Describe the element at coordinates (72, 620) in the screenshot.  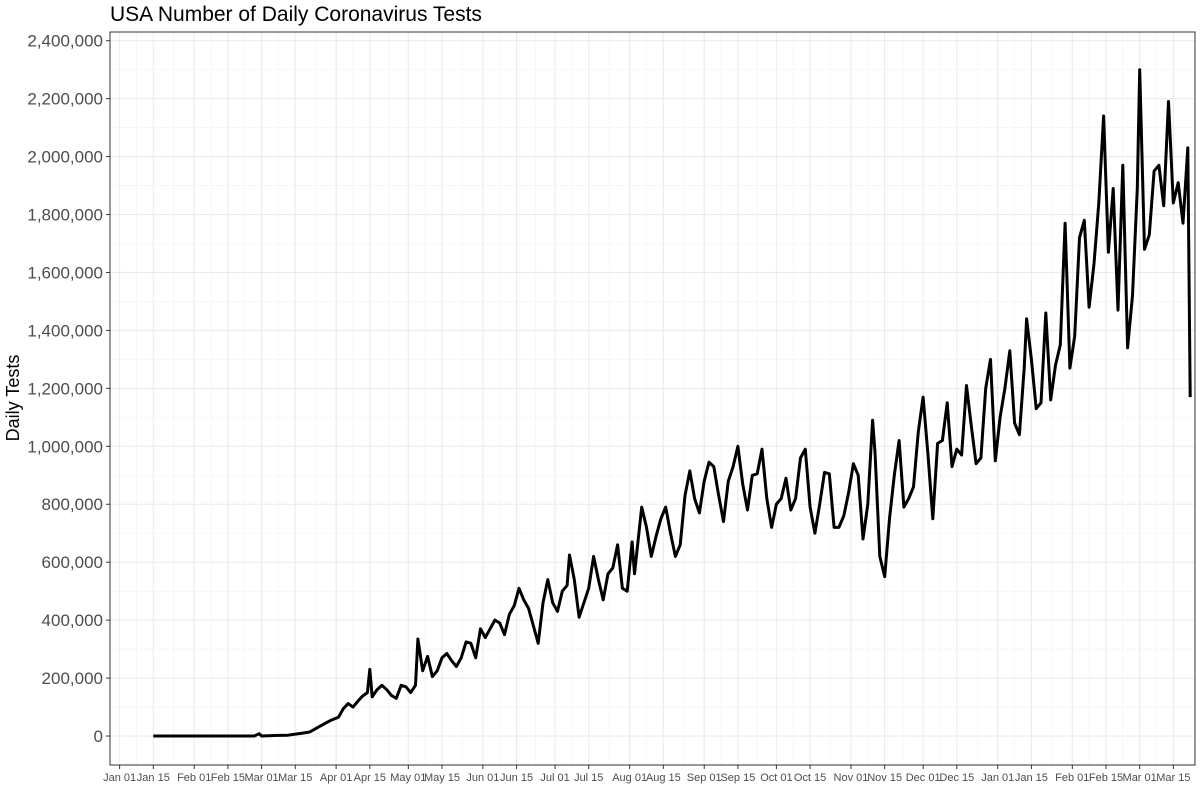
I see `y-tick-label: 400,000` at that location.